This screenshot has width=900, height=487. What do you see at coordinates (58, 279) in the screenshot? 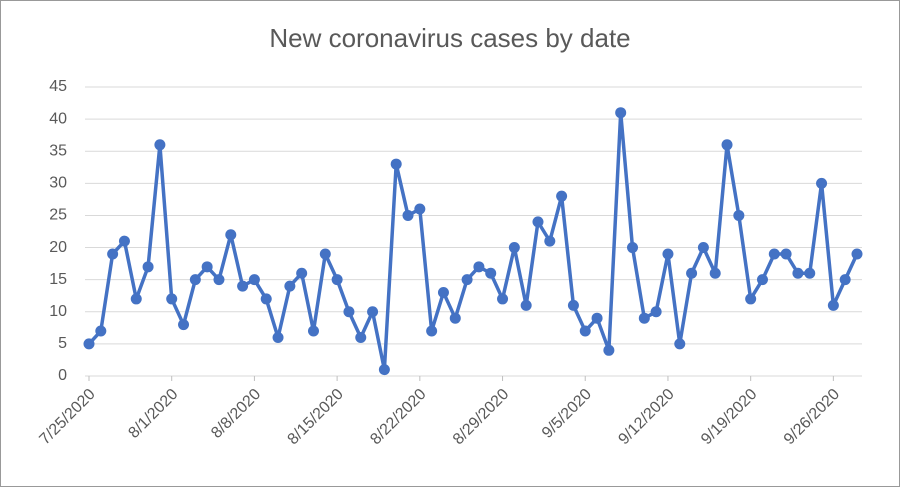
I see `y-tick-label: 15` at bounding box center [58, 279].